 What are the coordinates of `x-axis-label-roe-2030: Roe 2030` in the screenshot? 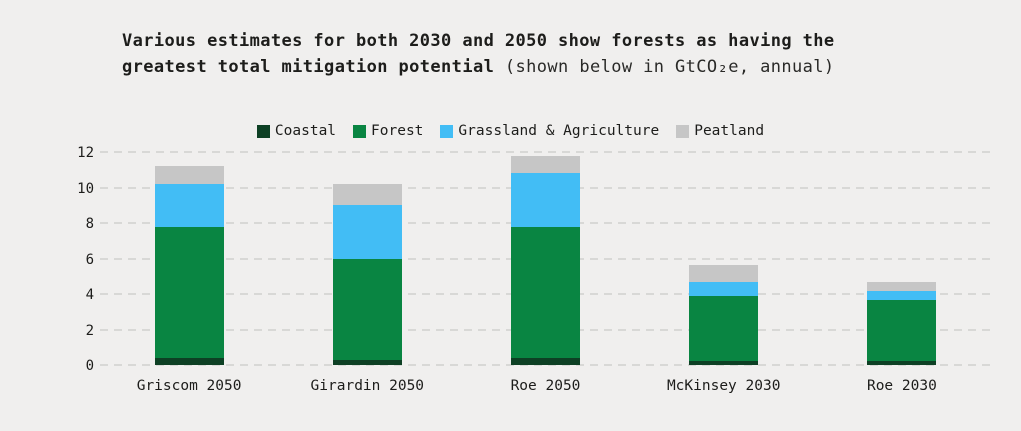 It's located at (901, 386).